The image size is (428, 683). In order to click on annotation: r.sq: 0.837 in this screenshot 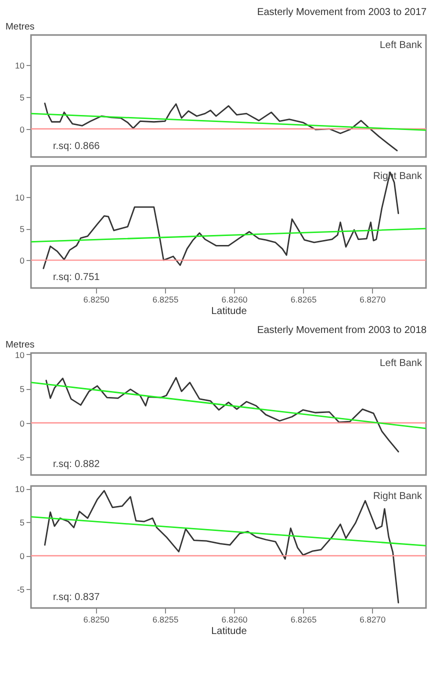, I will do `click(76, 597)`.